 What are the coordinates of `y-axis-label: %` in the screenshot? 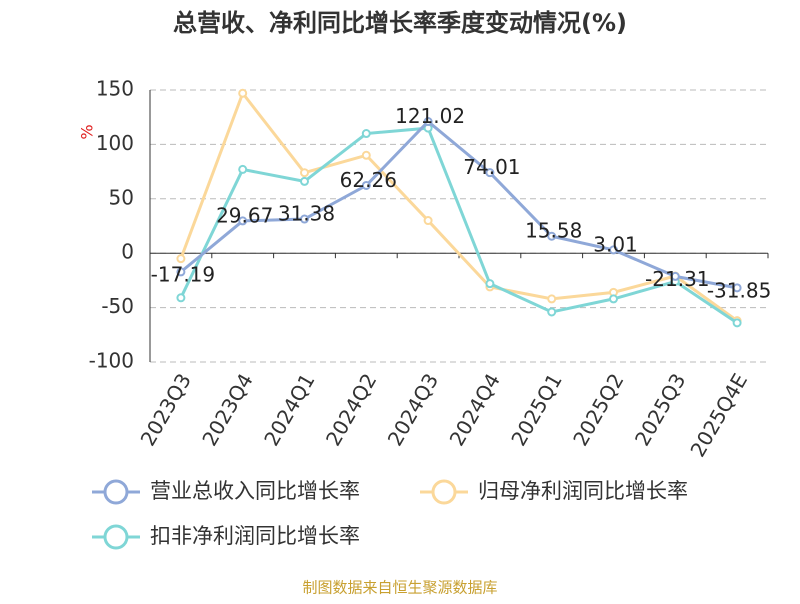 It's located at (87, 131).